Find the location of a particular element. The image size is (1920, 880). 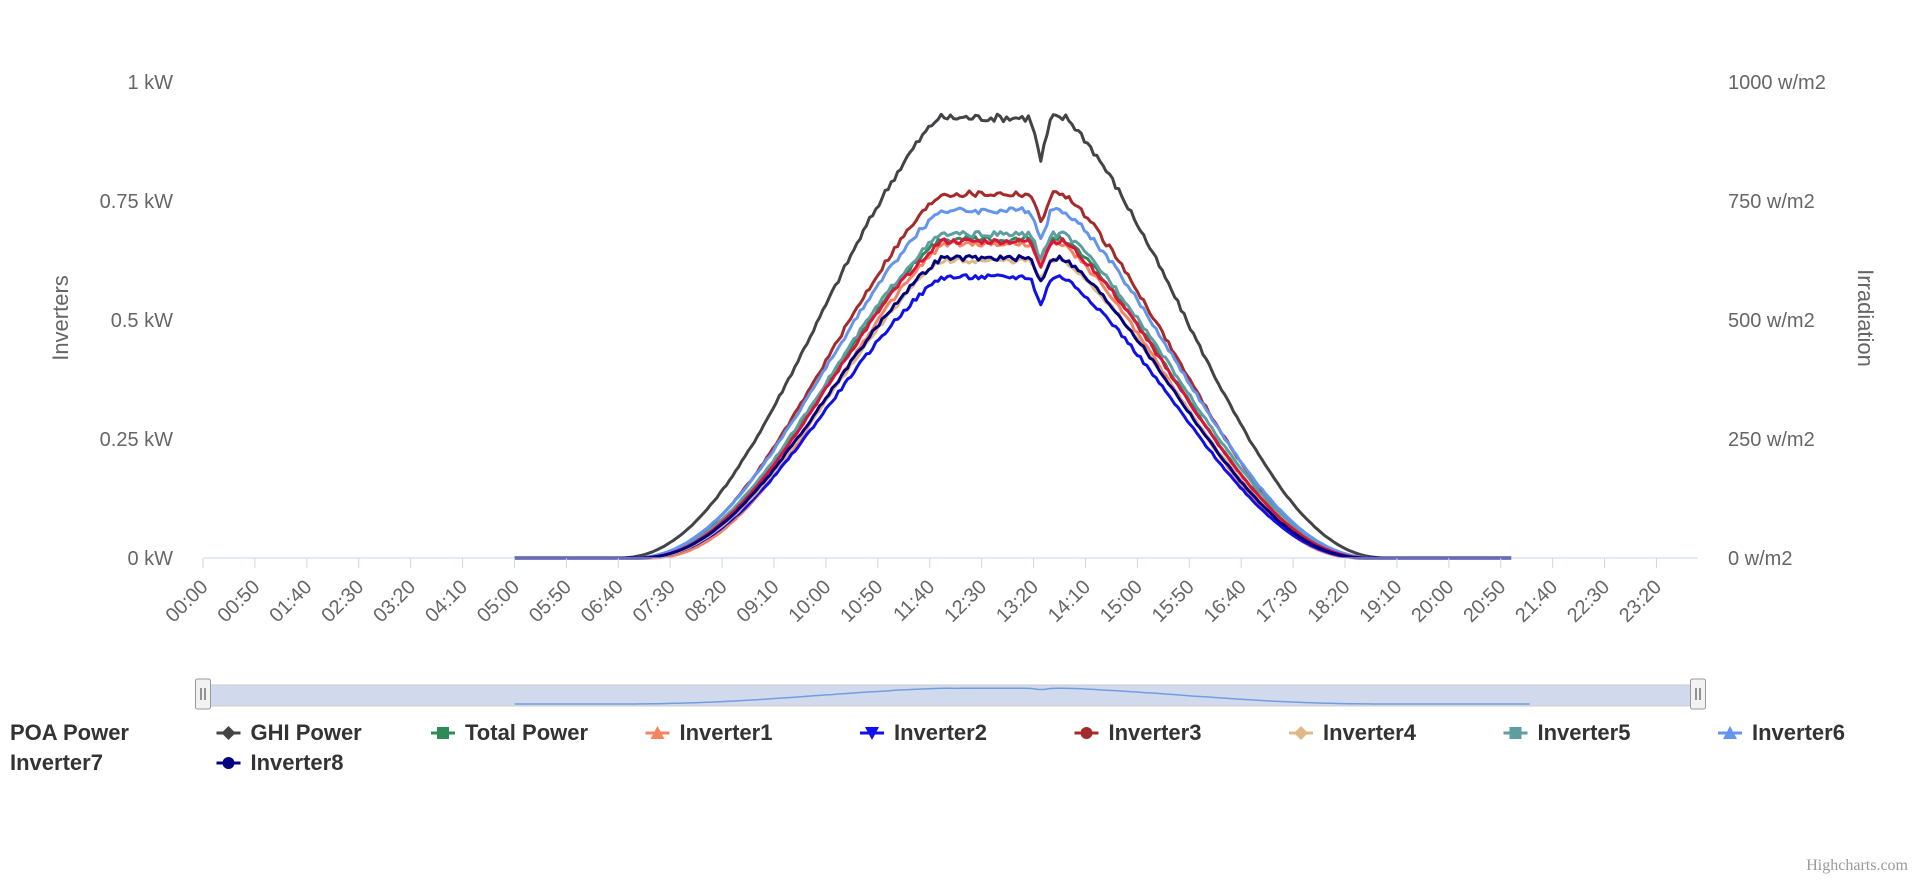

x-tick-label: 06:40 is located at coordinates (602, 601).